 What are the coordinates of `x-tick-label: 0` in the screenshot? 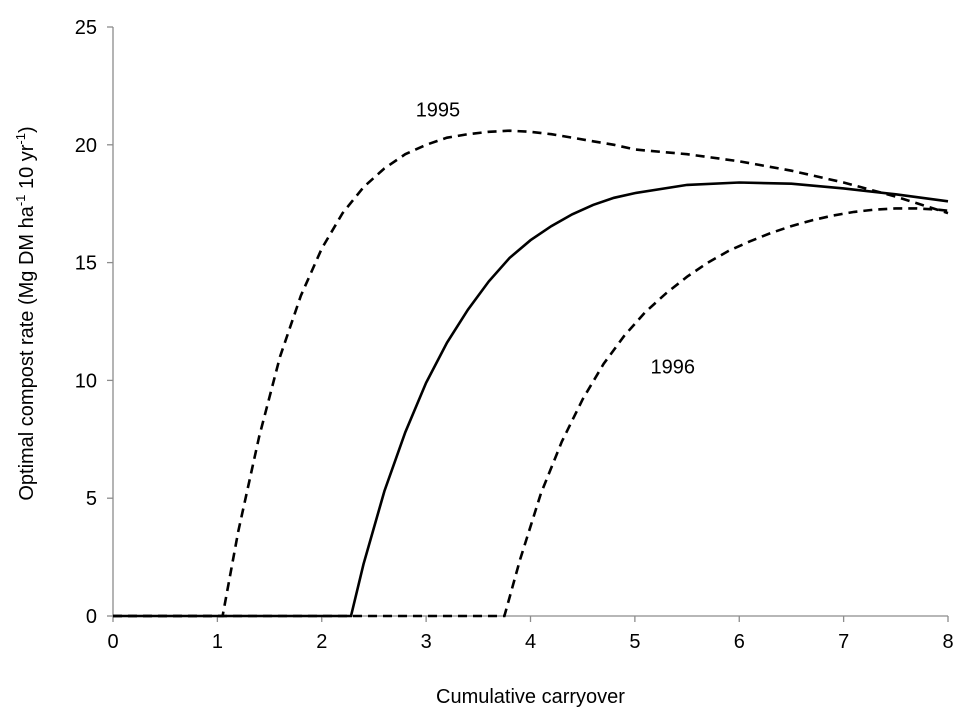 It's located at (112, 642).